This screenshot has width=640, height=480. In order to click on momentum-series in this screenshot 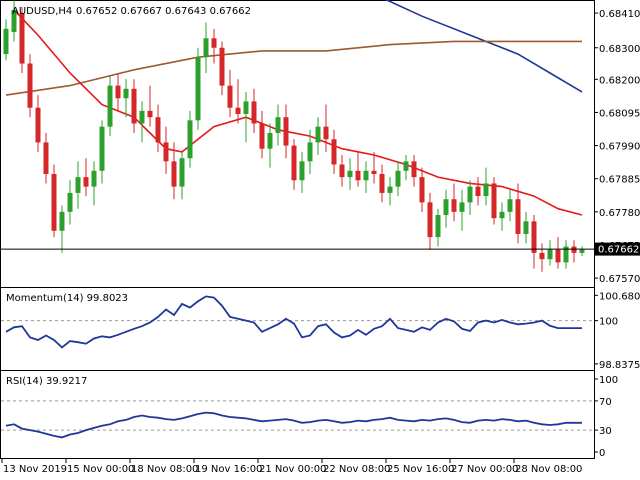, I will do `click(293, 322)`.